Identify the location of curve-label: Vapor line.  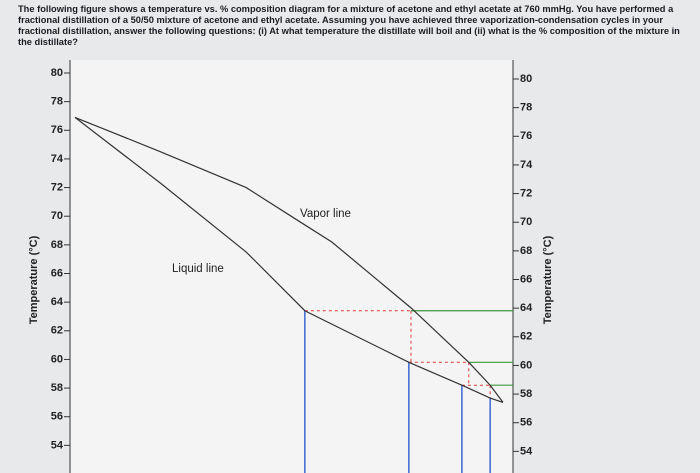
(325, 214).